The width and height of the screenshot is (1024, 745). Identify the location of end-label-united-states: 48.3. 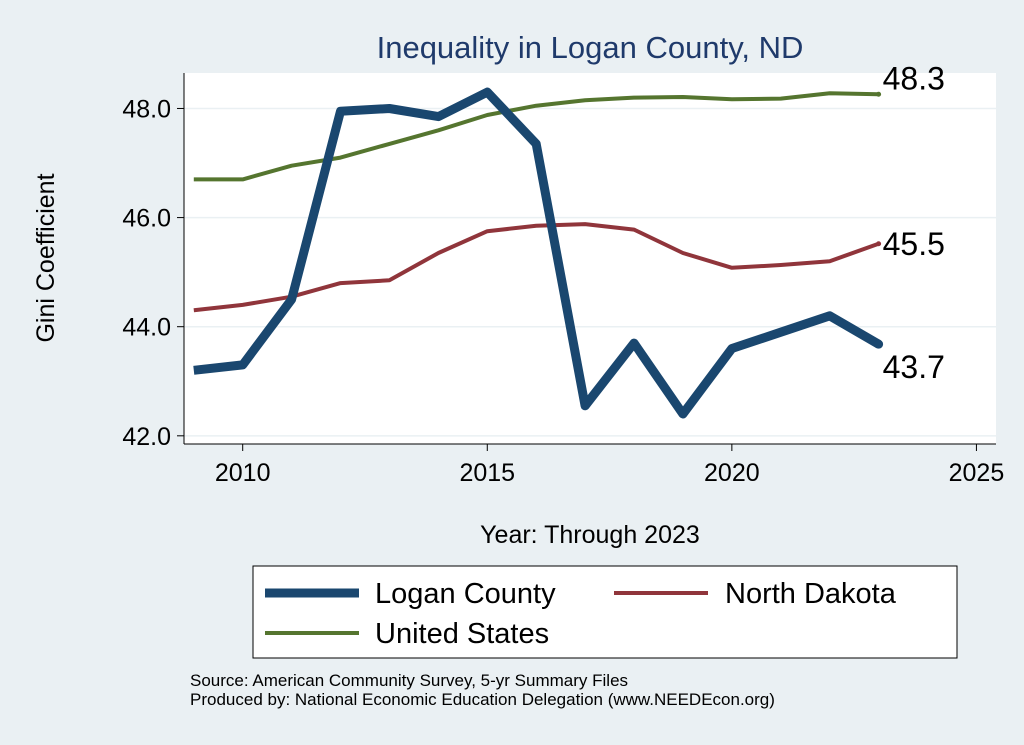
(914, 78).